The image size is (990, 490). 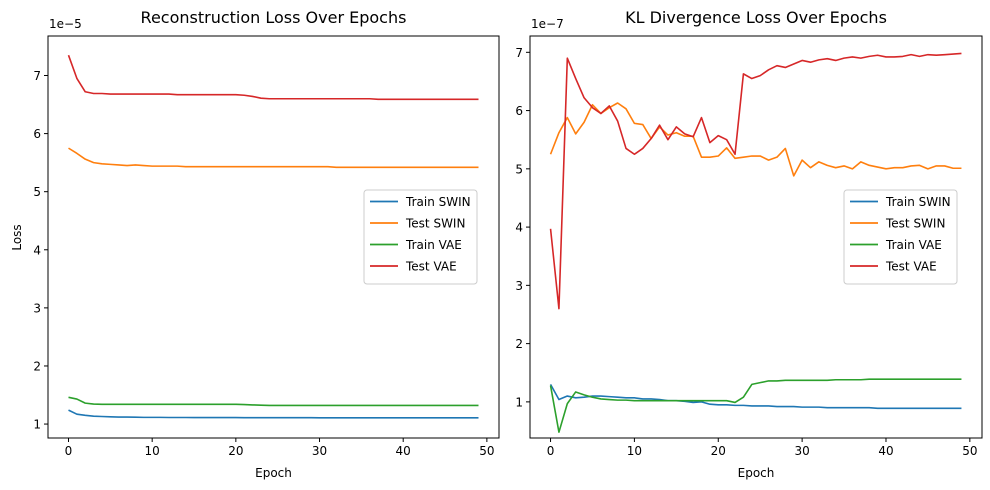 What do you see at coordinates (17, 237) in the screenshot?
I see `y-axis-label: Loss` at bounding box center [17, 237].